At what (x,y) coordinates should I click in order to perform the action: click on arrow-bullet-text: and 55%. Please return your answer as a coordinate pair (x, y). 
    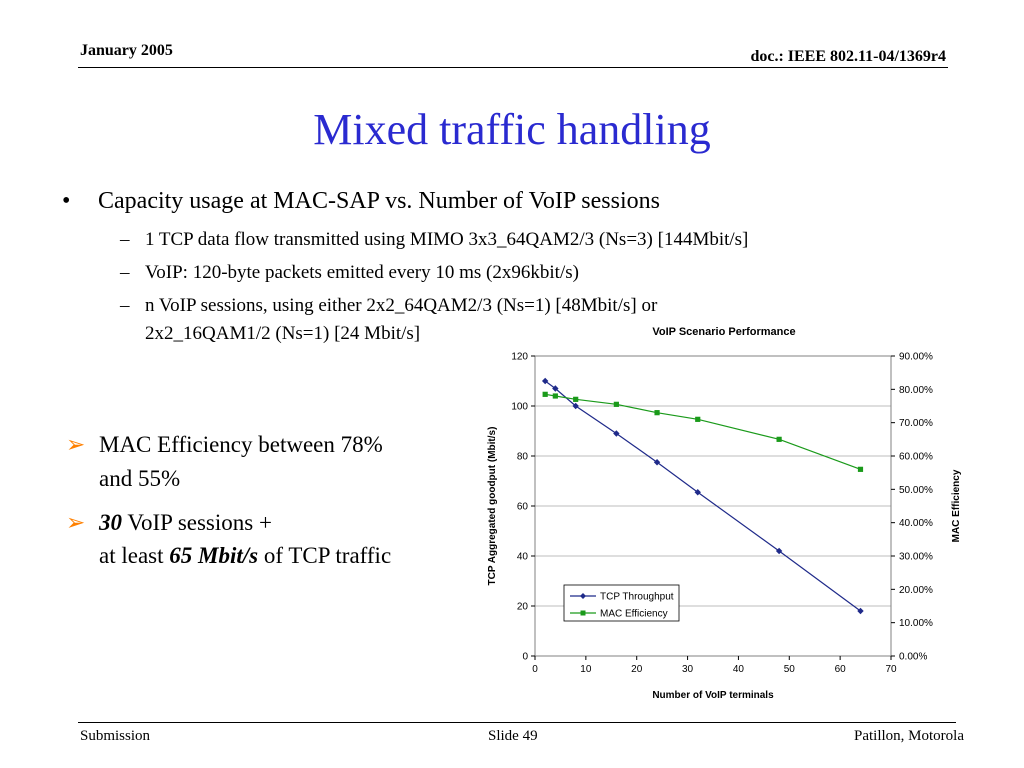
    Looking at the image, I should click on (140, 478).